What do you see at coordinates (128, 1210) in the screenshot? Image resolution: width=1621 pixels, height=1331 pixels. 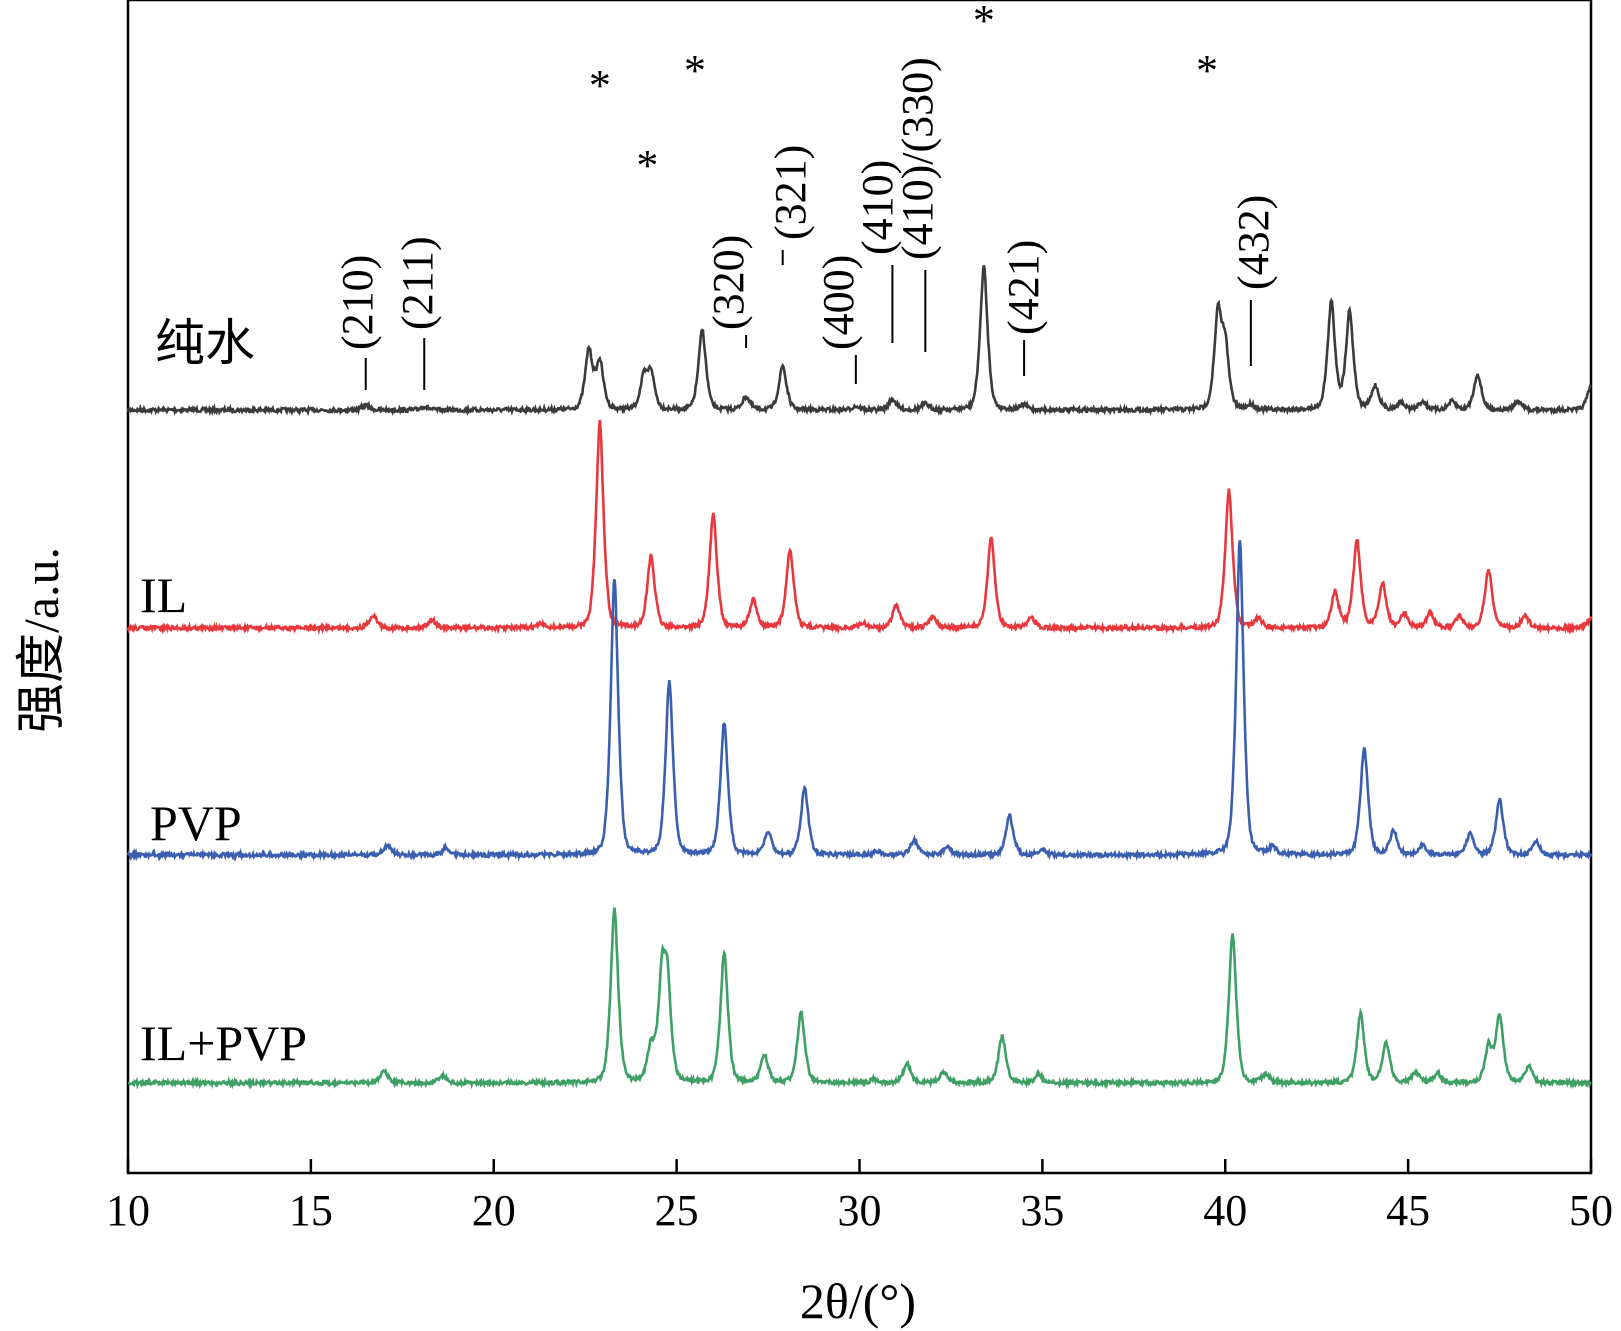 I see `x-tick-label: 10` at bounding box center [128, 1210].